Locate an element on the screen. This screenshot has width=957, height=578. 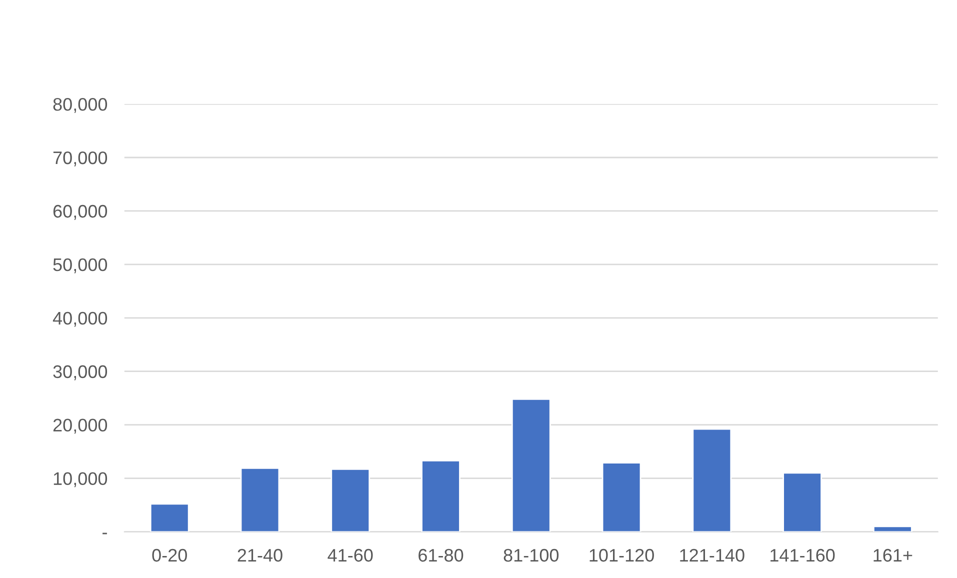
x-tick-label: 61-80 is located at coordinates (441, 555).